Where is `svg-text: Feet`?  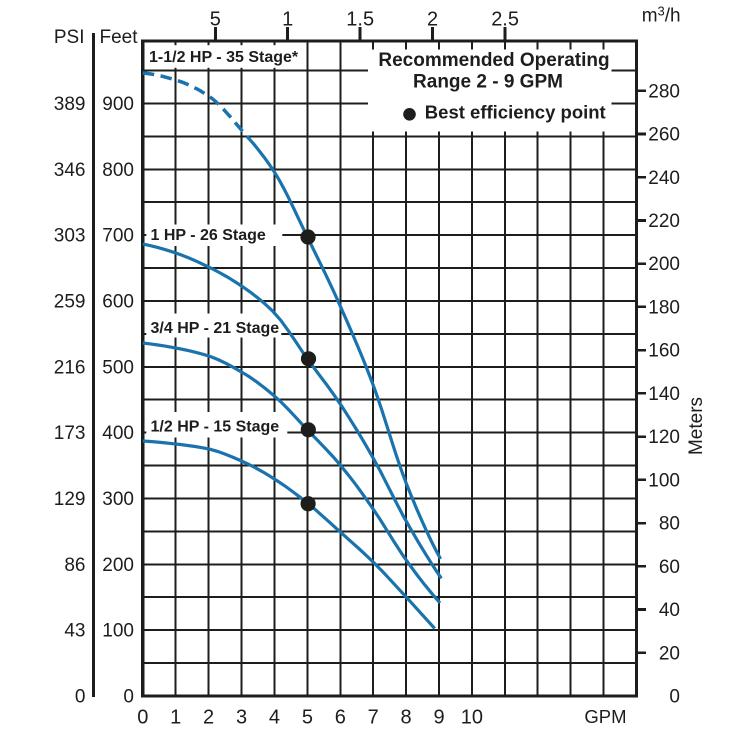 svg-text: Feet is located at coordinates (119, 37).